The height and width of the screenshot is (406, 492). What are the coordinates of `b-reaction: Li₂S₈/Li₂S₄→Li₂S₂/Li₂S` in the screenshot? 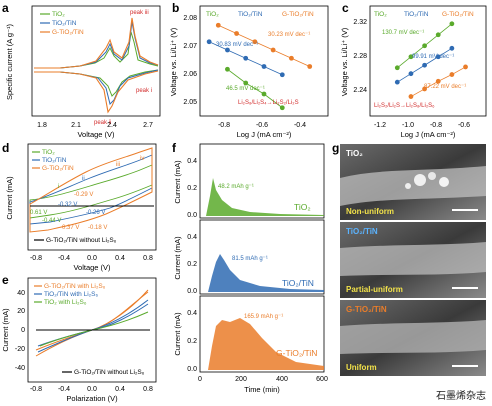 It's located at (268, 103).